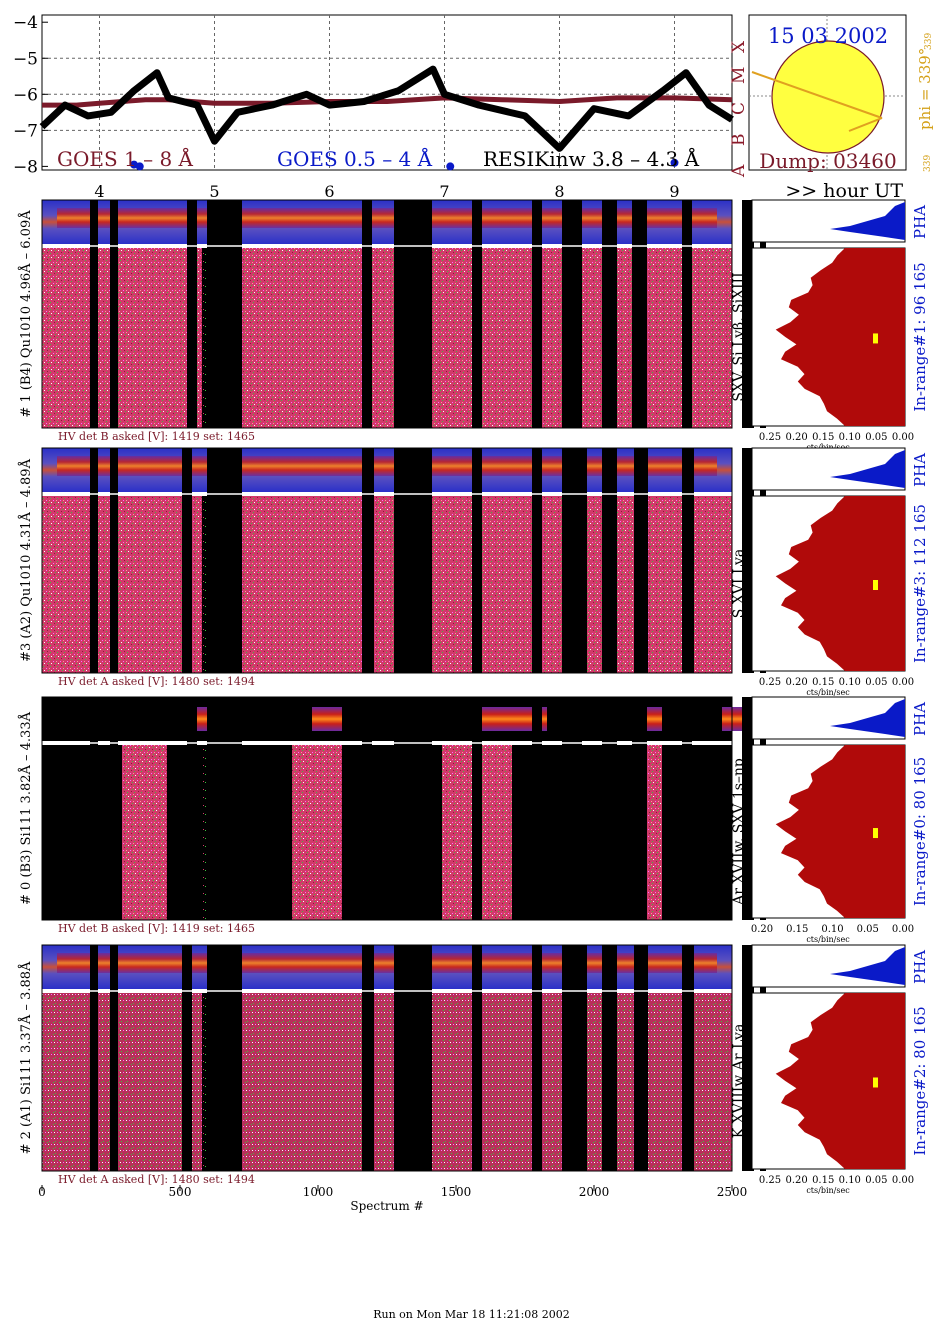 This screenshot has width=943, height=1329. What do you see at coordinates (156, 436) in the screenshot?
I see `panel-hv-note: HV det B asked [V]: 1419 set: 1465` at bounding box center [156, 436].